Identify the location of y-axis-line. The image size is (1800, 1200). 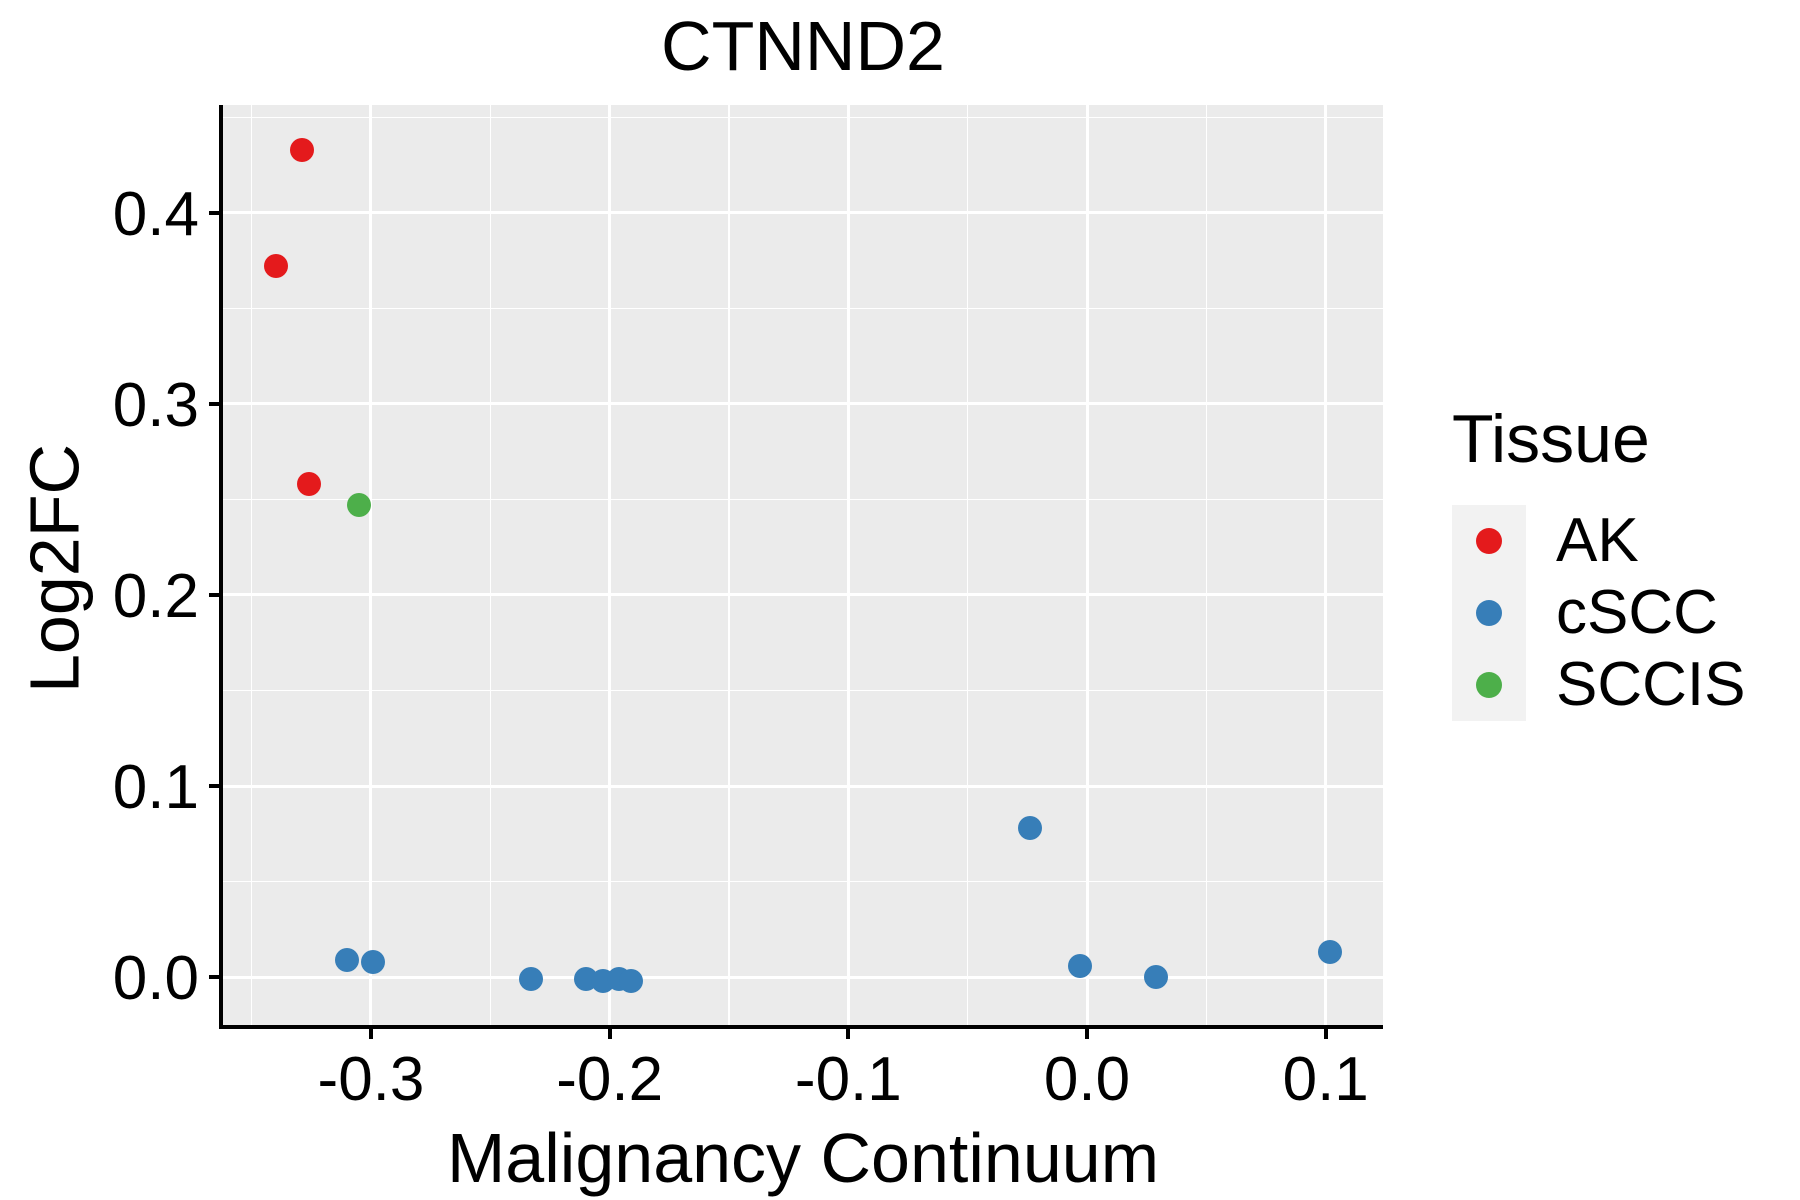
(221, 567).